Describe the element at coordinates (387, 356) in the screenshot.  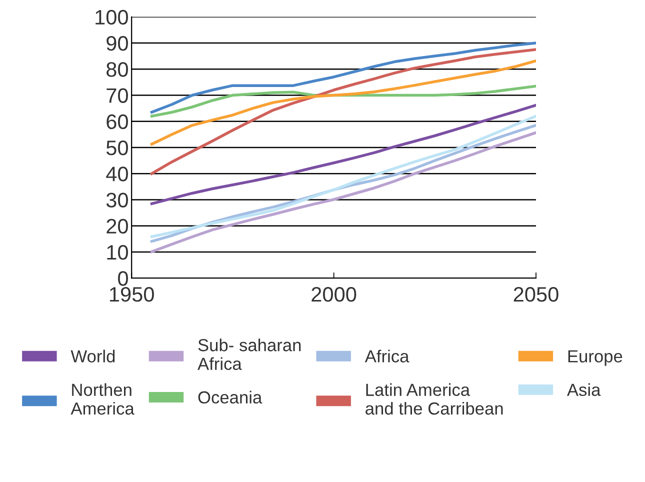
I see `legend-label: Africa` at that location.